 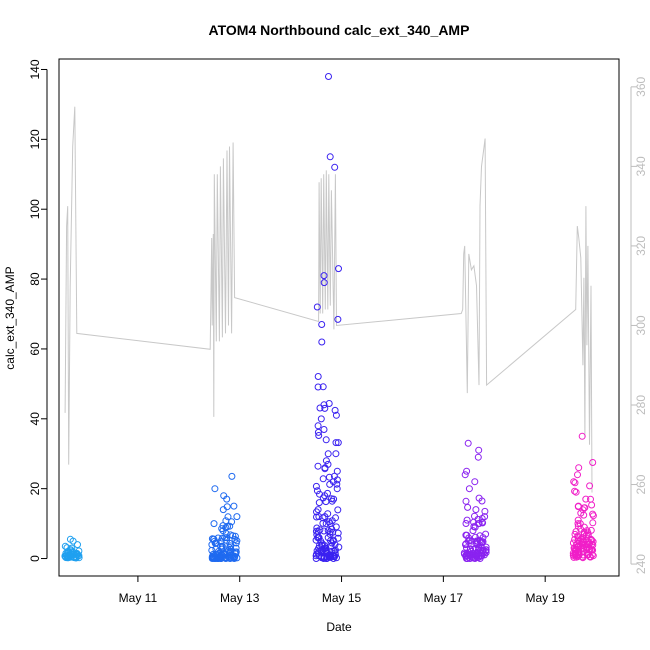 What do you see at coordinates (10, 317) in the screenshot?
I see `y-axis-label: calc_ext_340_AMP` at bounding box center [10, 317].